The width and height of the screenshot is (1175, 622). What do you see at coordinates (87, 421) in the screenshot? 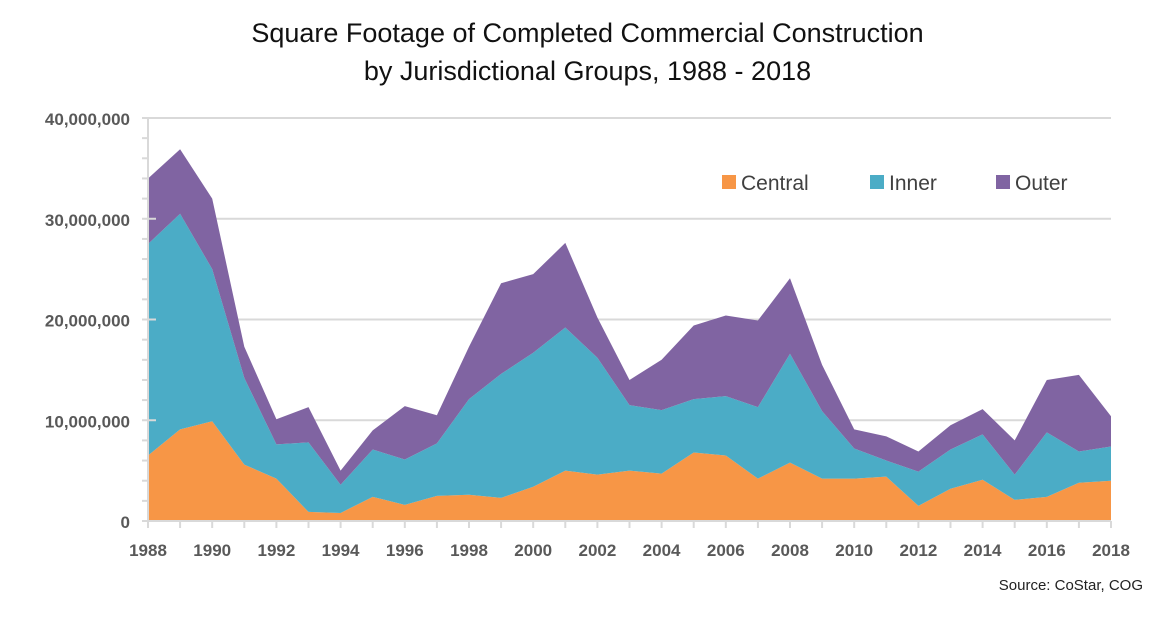
I see `y-tick-label: 10,000,000` at bounding box center [87, 421].